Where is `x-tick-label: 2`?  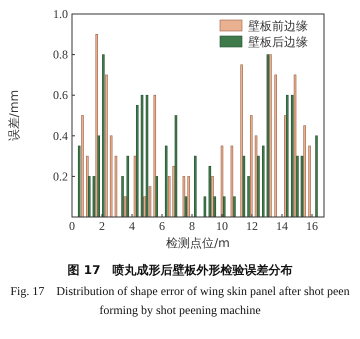
x-tick-label: 2 is located at coordinates (102, 226).